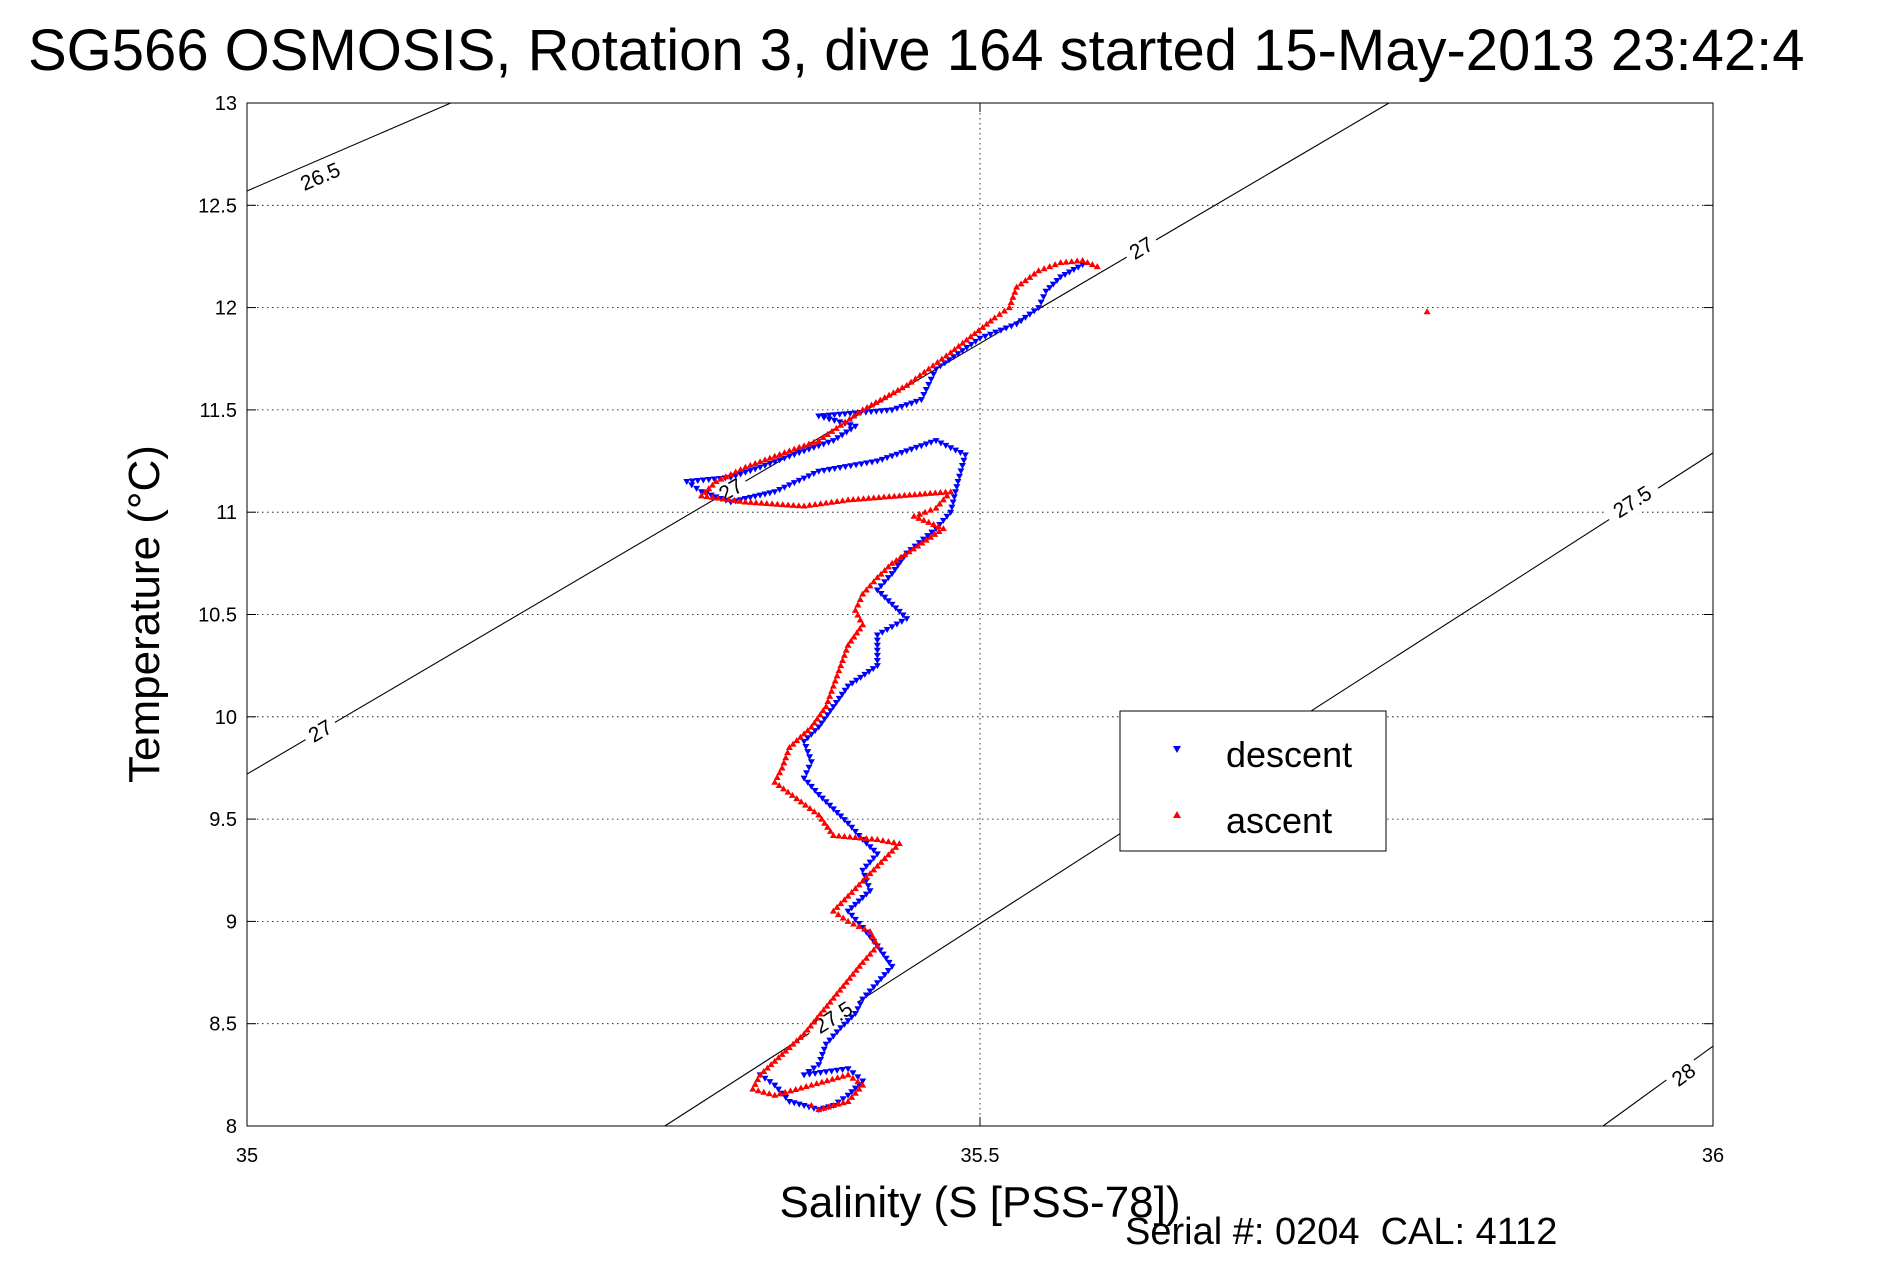 Image resolution: width=1891 pixels, height=1262 pixels. What do you see at coordinates (226, 718) in the screenshot?
I see `y-tick-label: 10` at bounding box center [226, 718].